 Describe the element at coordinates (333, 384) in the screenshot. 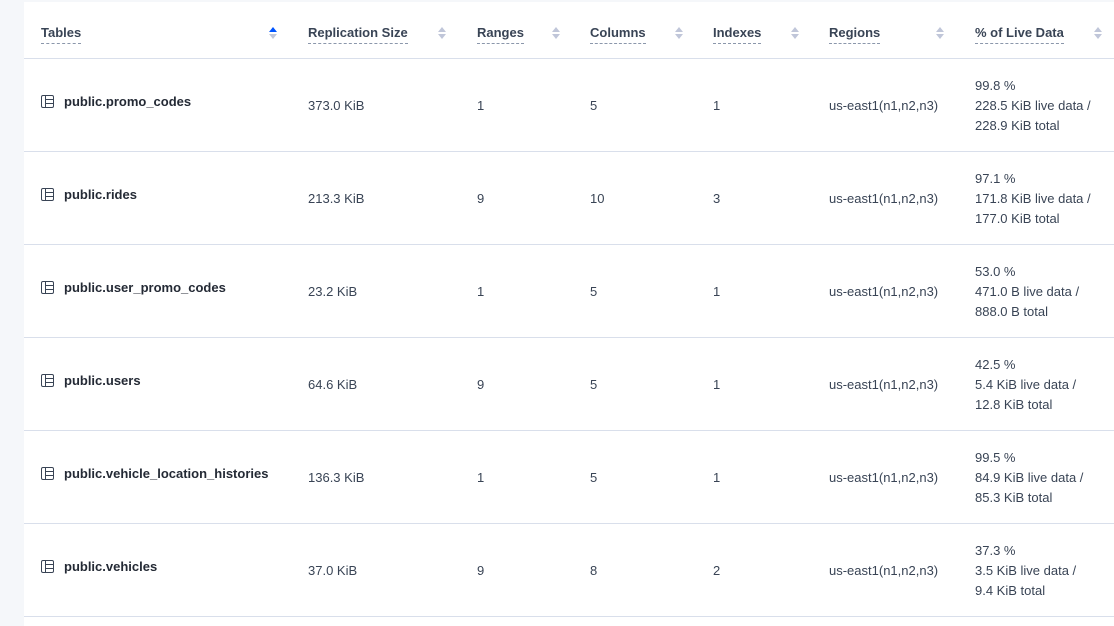

I see `cell-size: 64.6 KiB` at that location.